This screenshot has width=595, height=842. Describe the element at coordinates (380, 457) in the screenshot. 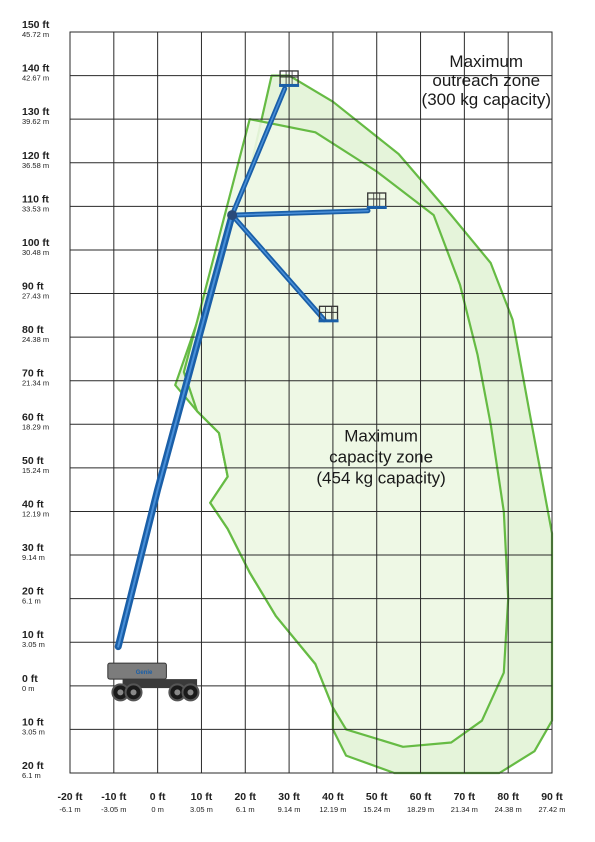

I see `capacity-zone-label: Maximum capacity zone (454 kg capacity)` at that location.